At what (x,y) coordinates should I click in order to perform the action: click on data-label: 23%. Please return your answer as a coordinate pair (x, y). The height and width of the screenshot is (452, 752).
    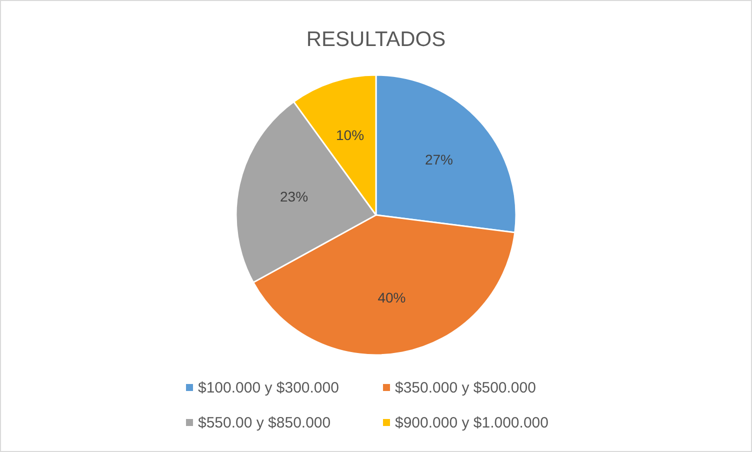
    Looking at the image, I should click on (294, 196).